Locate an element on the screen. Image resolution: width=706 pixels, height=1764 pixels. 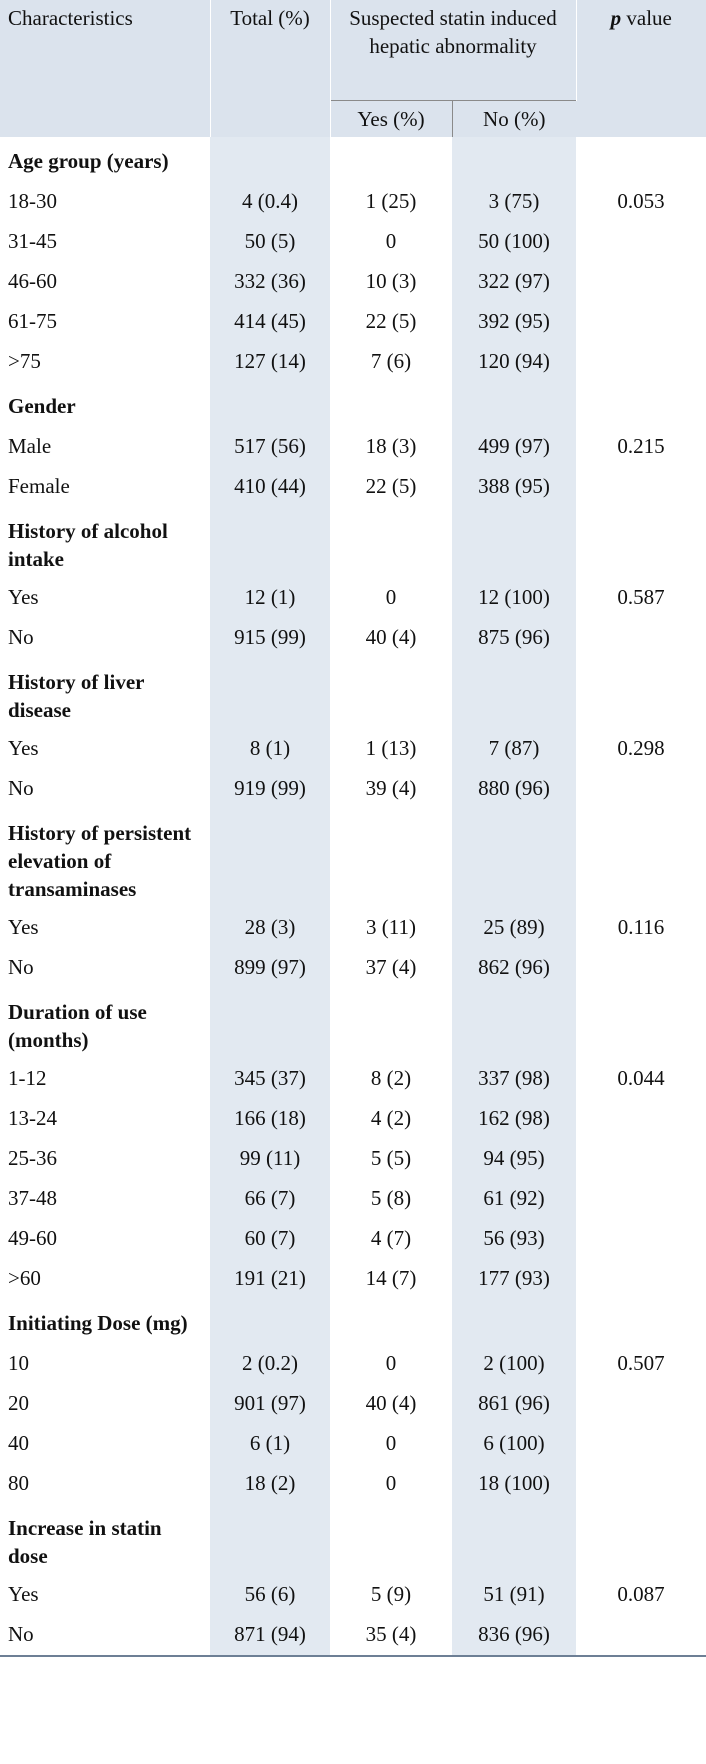
table-row: 31-45 50 (5) 0 50 (100) is located at coordinates (353, 242).